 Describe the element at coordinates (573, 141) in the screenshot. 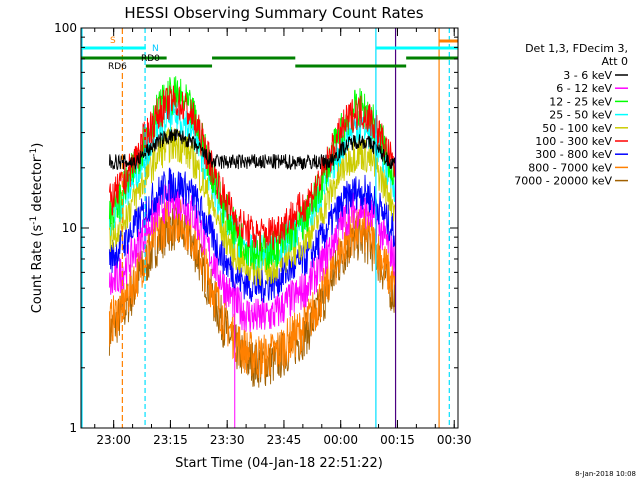

I see `legend-label-6: 100 - 300 keV` at that location.